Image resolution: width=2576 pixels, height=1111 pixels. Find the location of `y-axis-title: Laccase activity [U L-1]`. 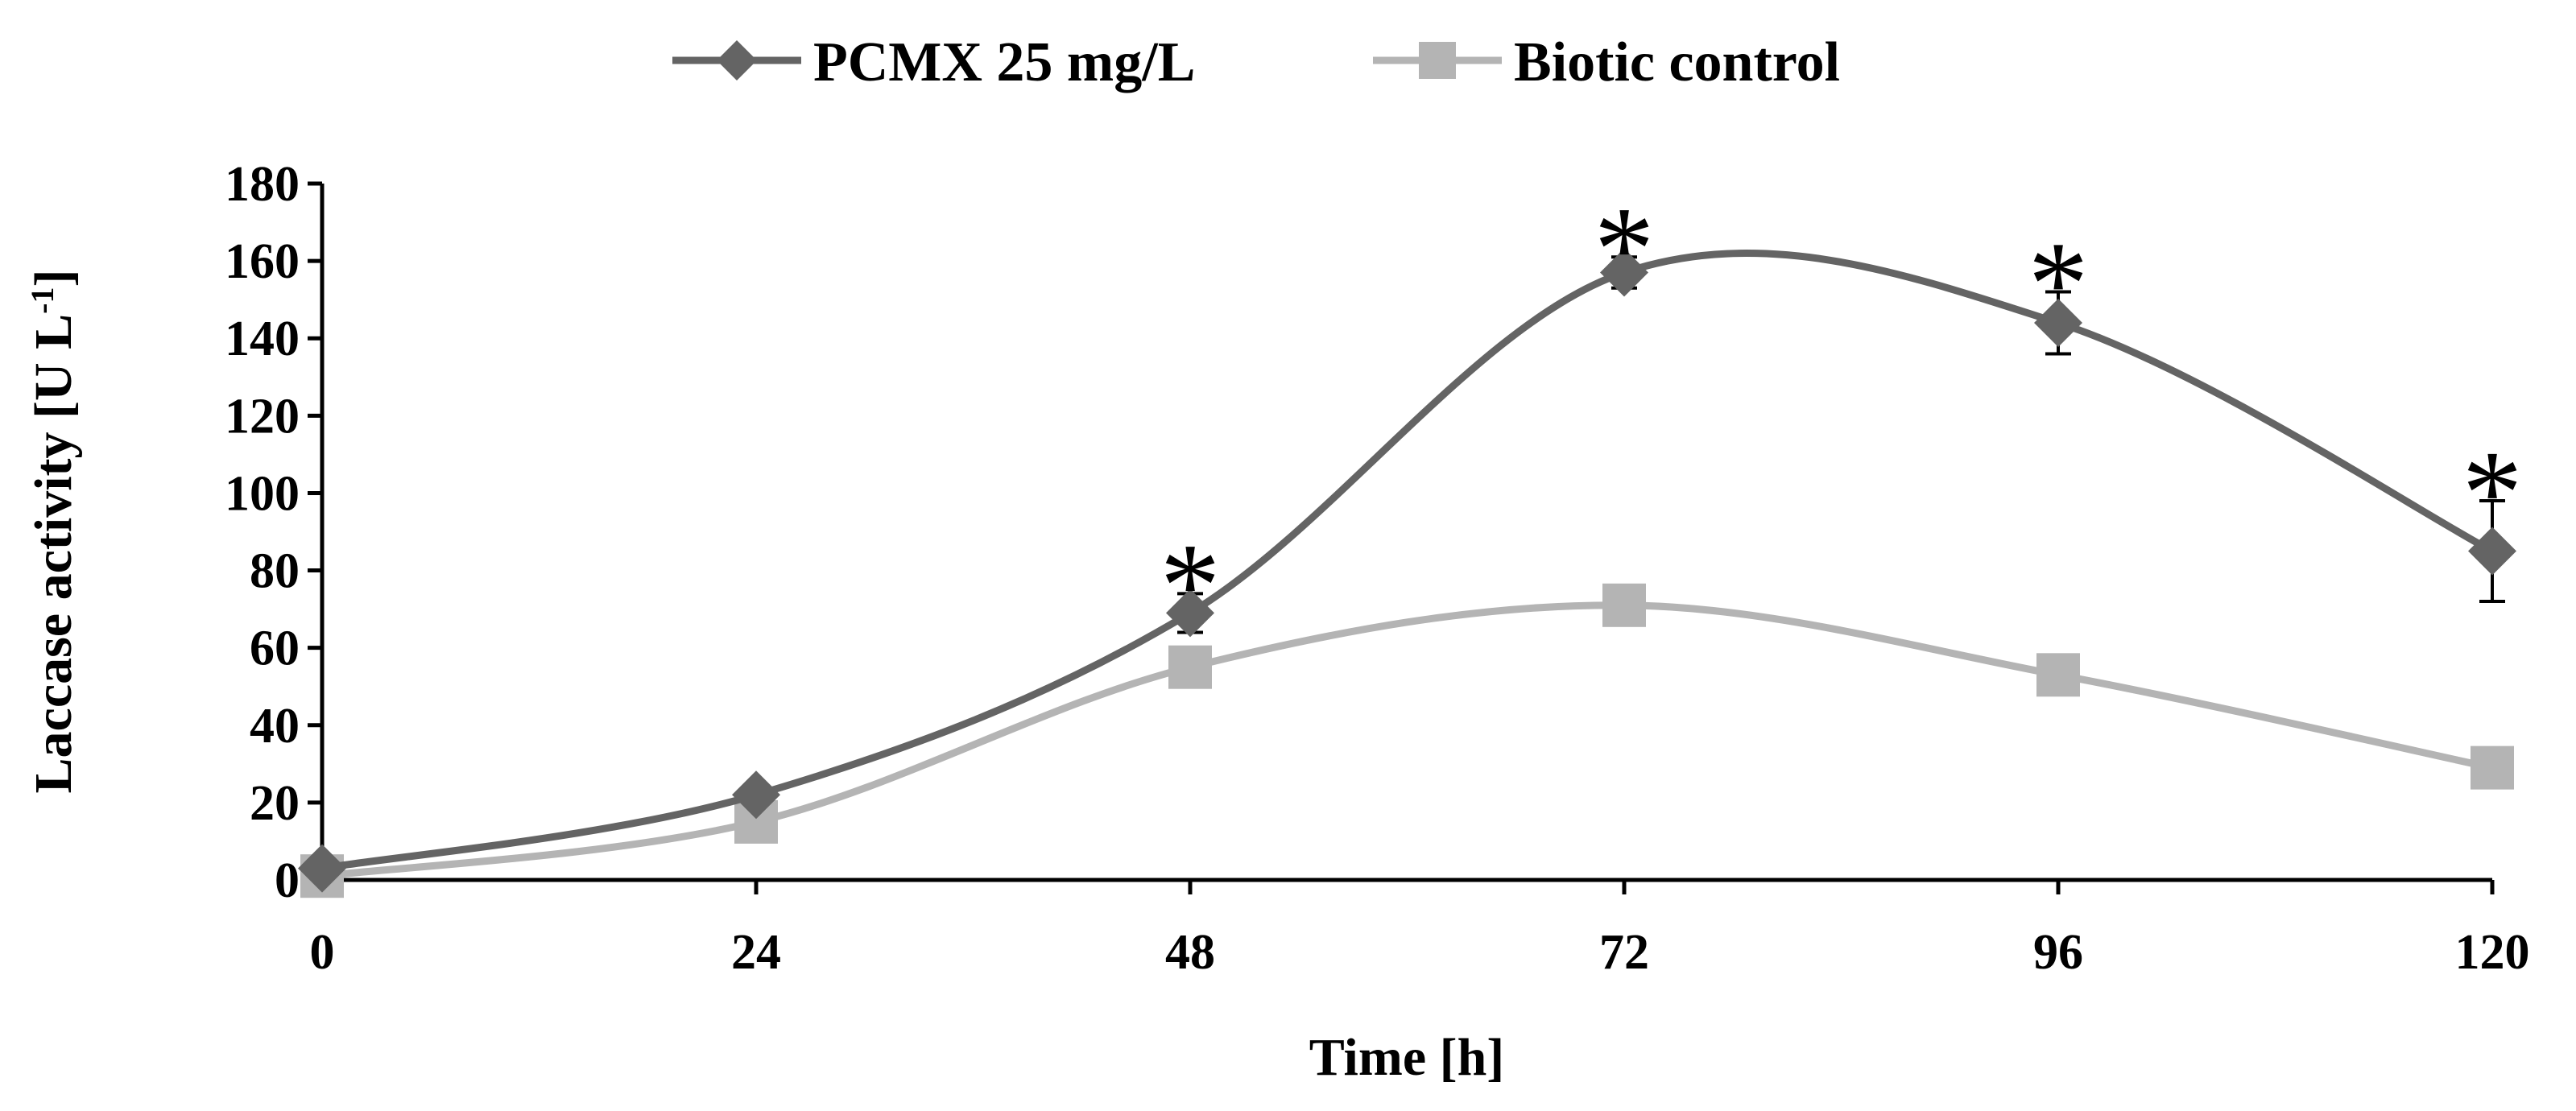

y-axis-title: Laccase activity [U L-1] is located at coordinates (54, 532).